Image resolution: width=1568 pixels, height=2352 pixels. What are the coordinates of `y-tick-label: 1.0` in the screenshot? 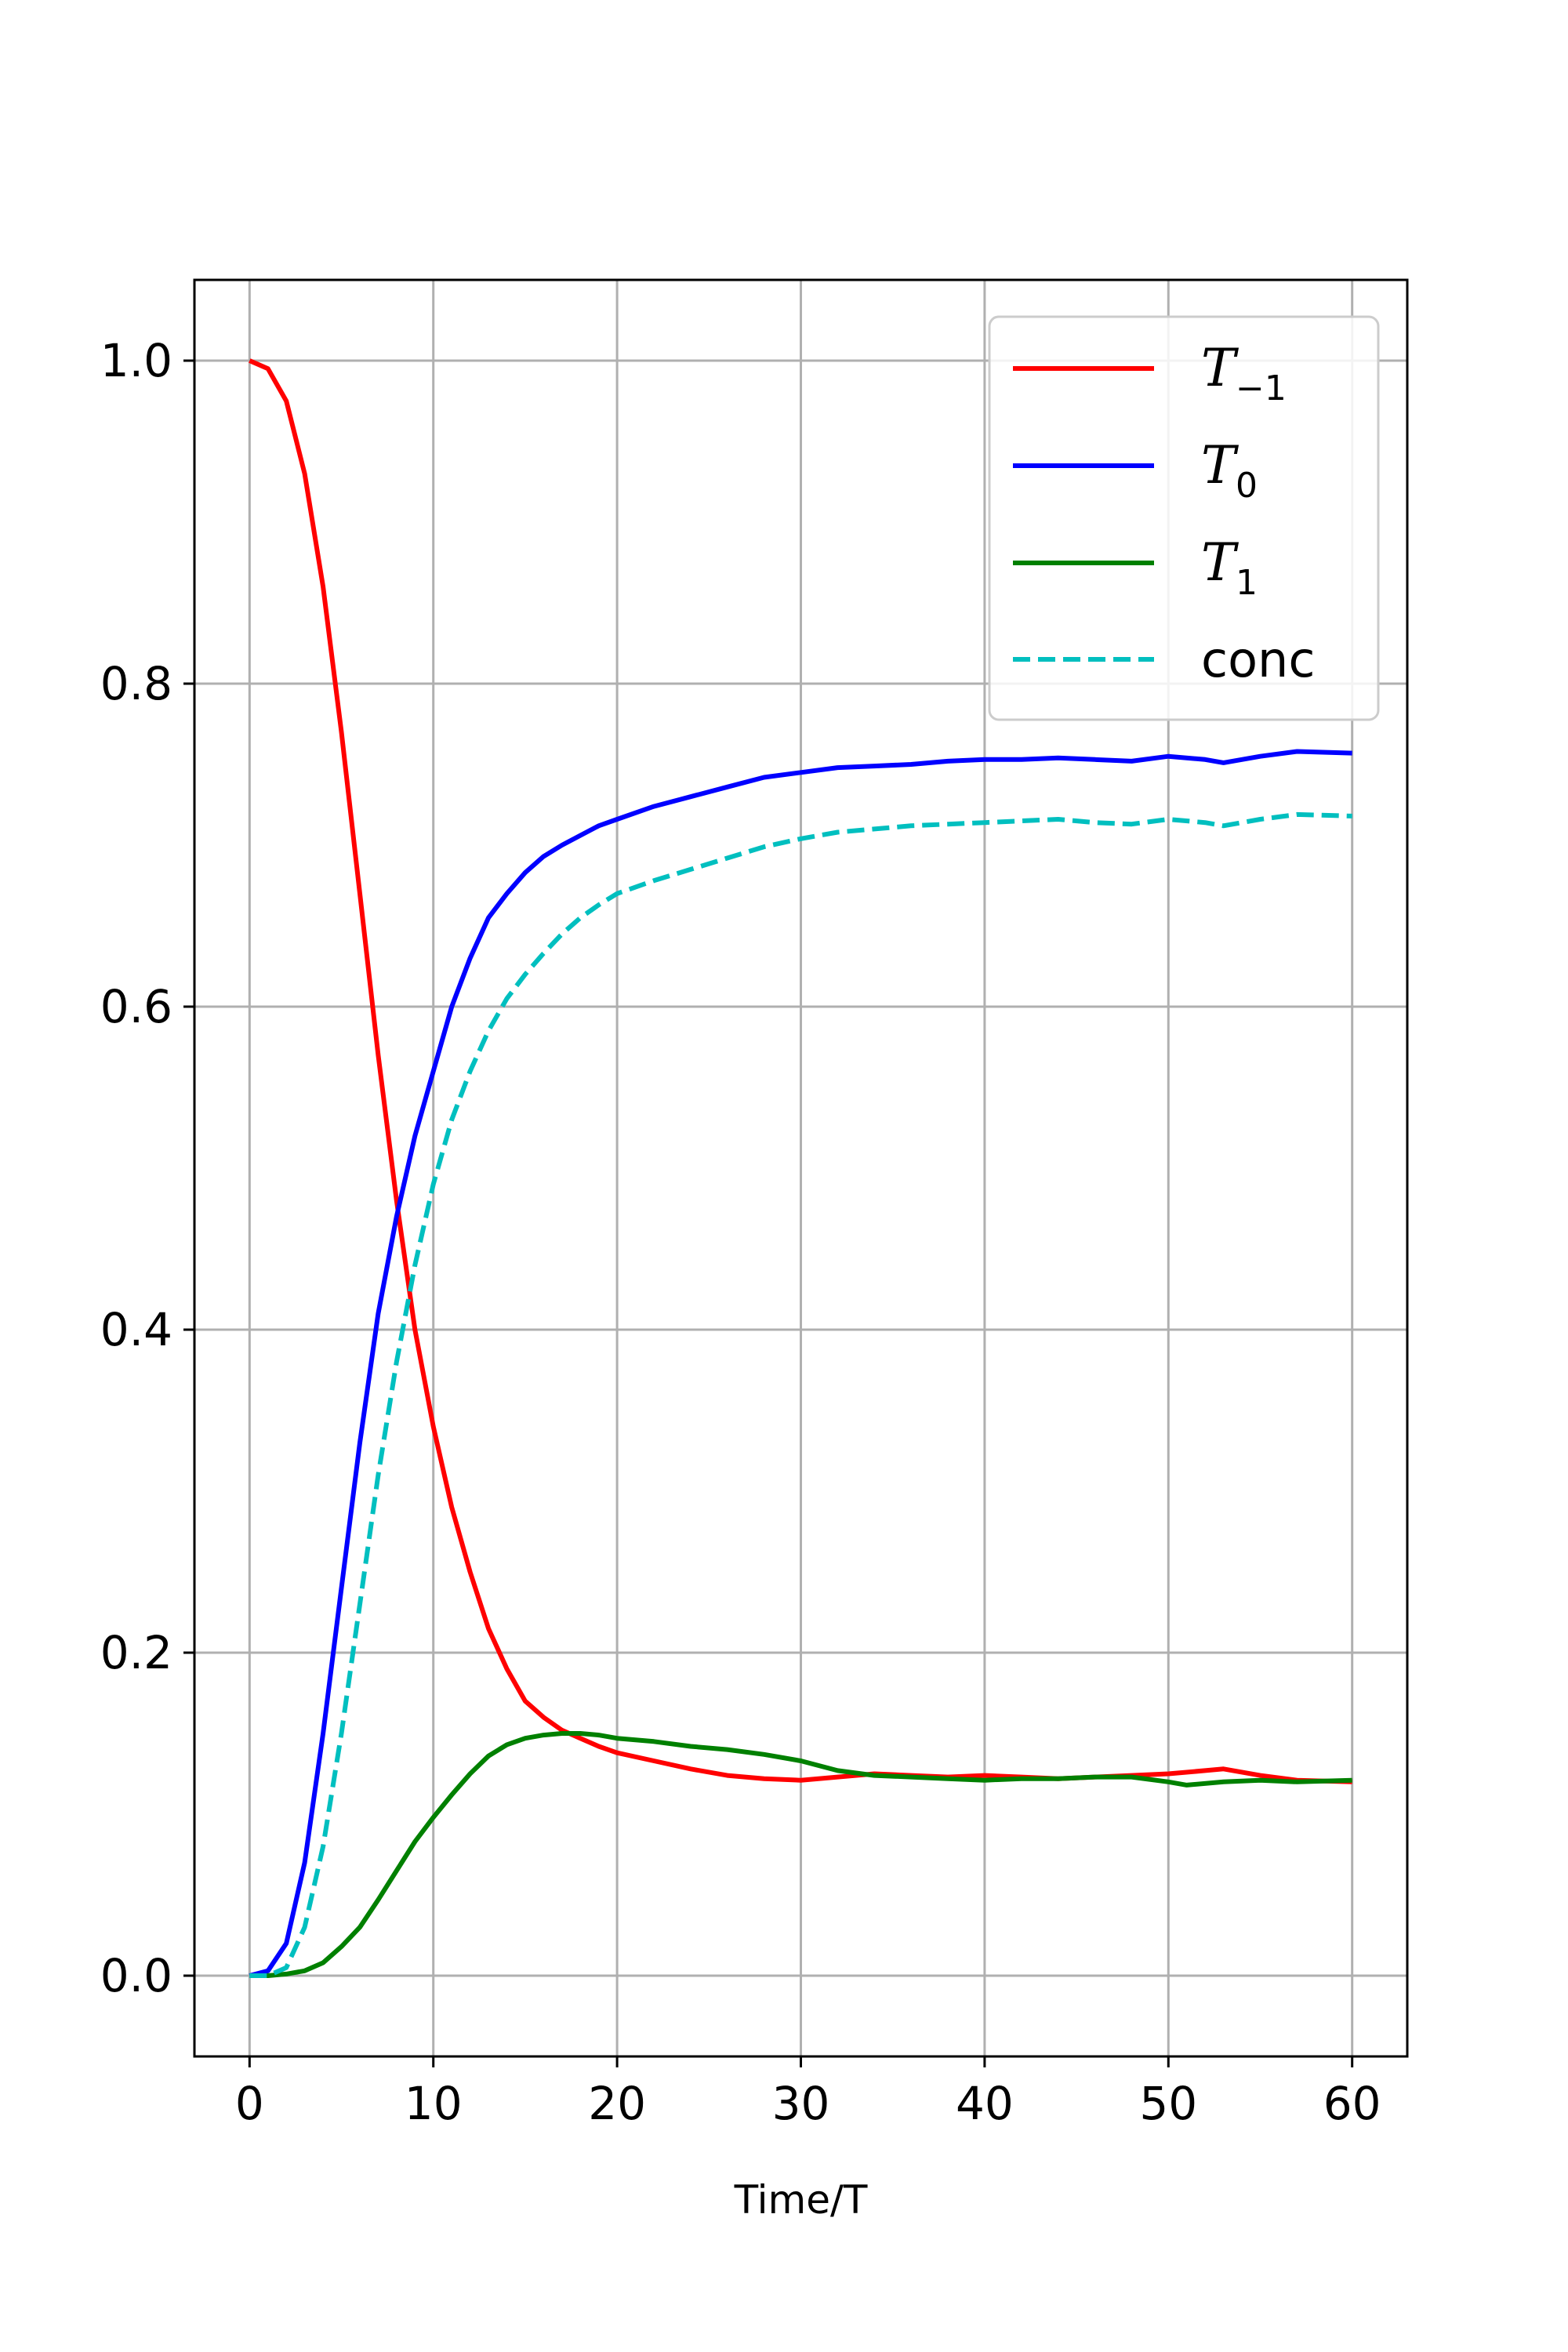 It's located at (136, 360).